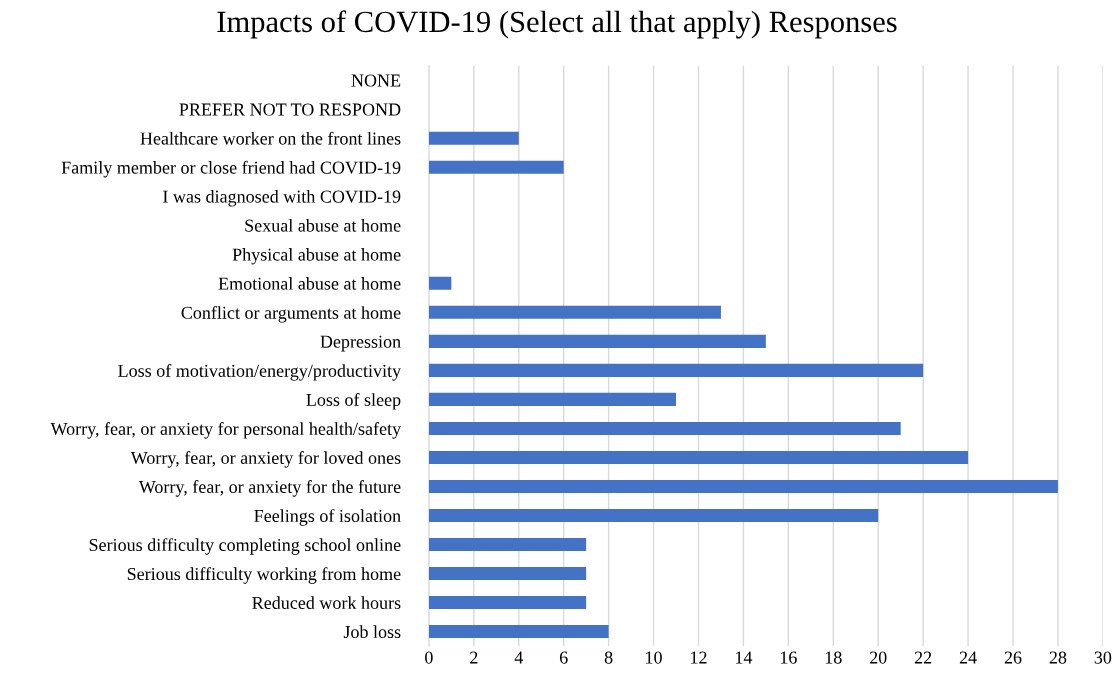 This screenshot has width=1114, height=691. What do you see at coordinates (563, 657) in the screenshot?
I see `x-tick-label: 6` at bounding box center [563, 657].